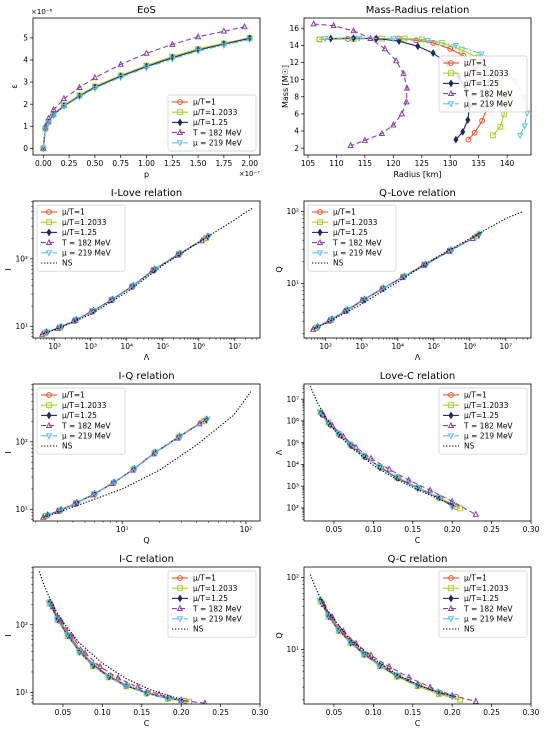 The width and height of the screenshot is (550, 734). Describe the element at coordinates (172, 163) in the screenshot. I see `x-tick-label: 1.25` at that location.